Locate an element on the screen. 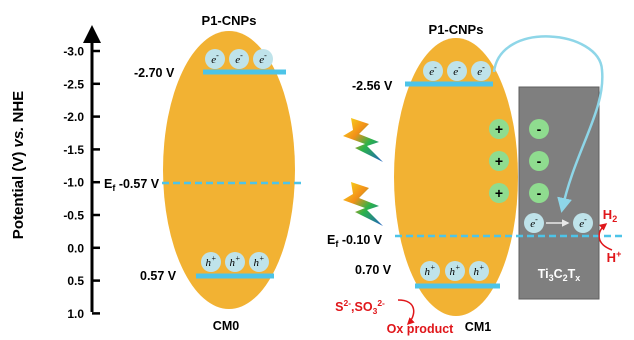 This screenshot has width=634, height=340. cm1-hole-2: h+ is located at coordinates (455, 271).